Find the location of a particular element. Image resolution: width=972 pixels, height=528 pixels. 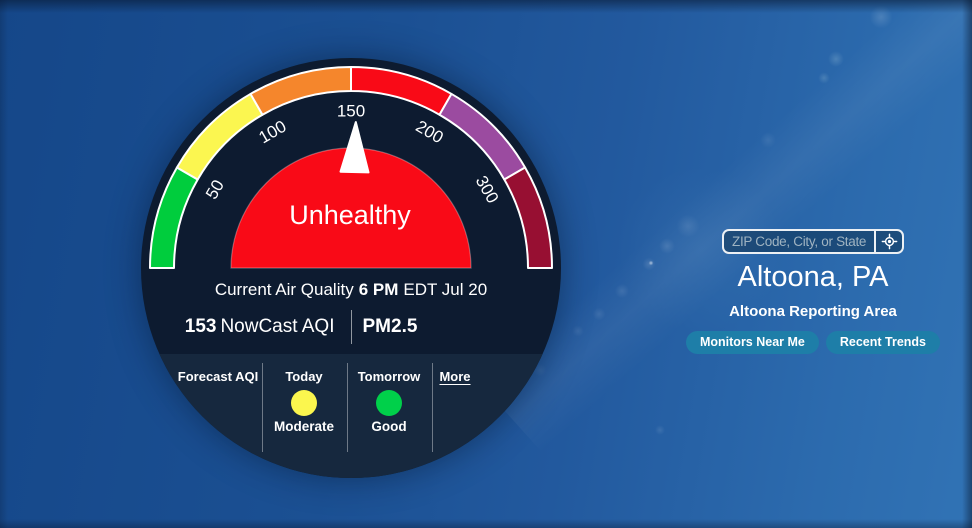

nowcast-label: NowCast AQI is located at coordinates (277, 326).